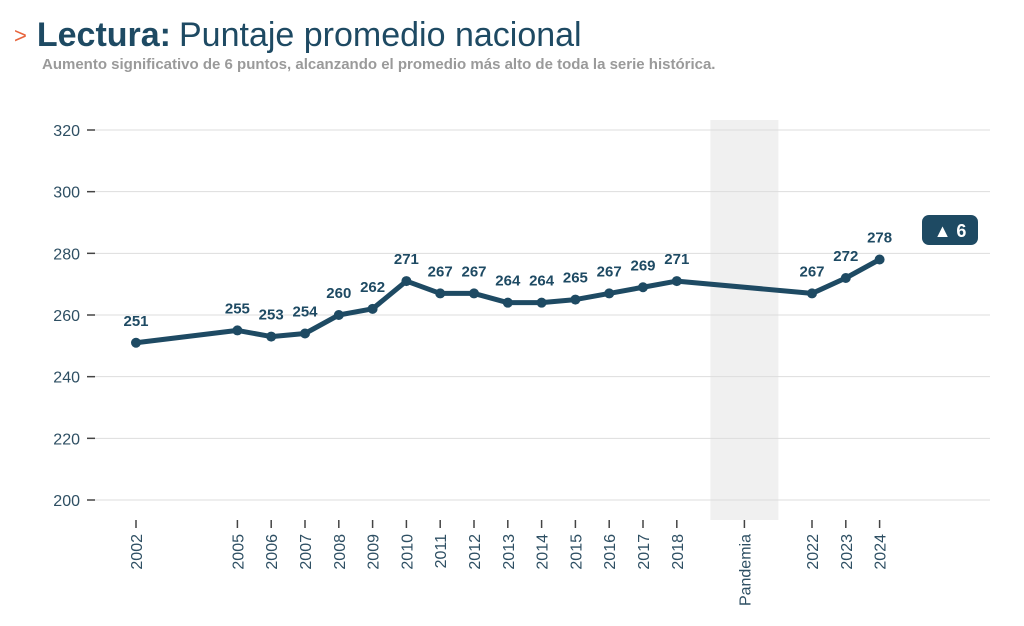 The width and height of the screenshot is (1024, 626). What do you see at coordinates (66, 131) in the screenshot?
I see `y-tick-label: 320` at bounding box center [66, 131].